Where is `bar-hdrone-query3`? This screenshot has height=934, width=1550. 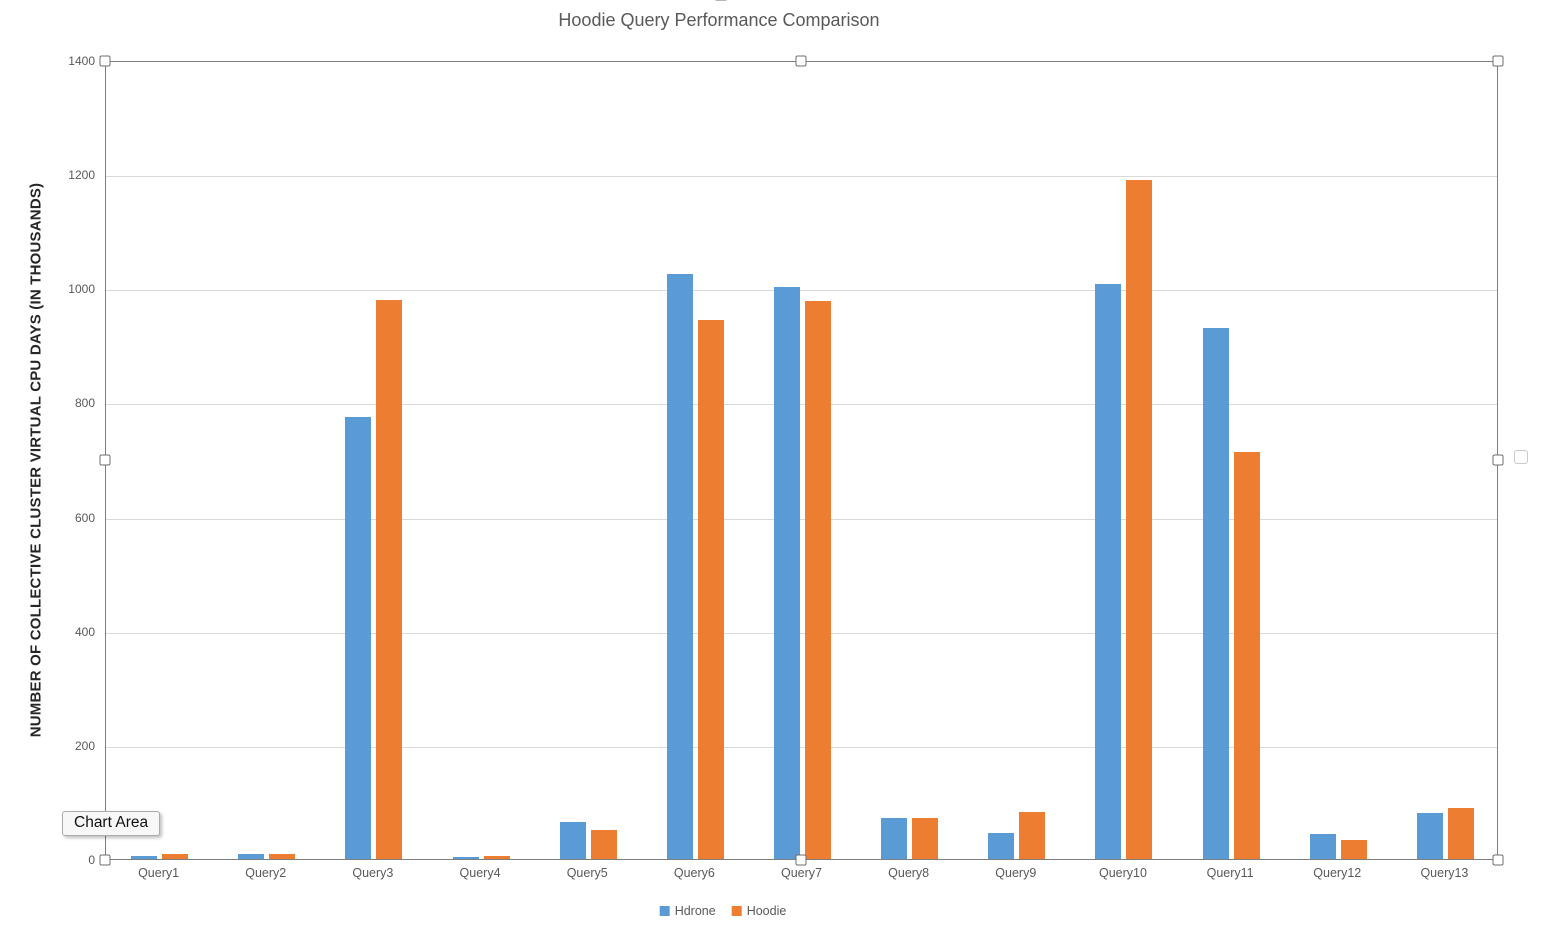 bar-hdrone-query3 is located at coordinates (358, 637).